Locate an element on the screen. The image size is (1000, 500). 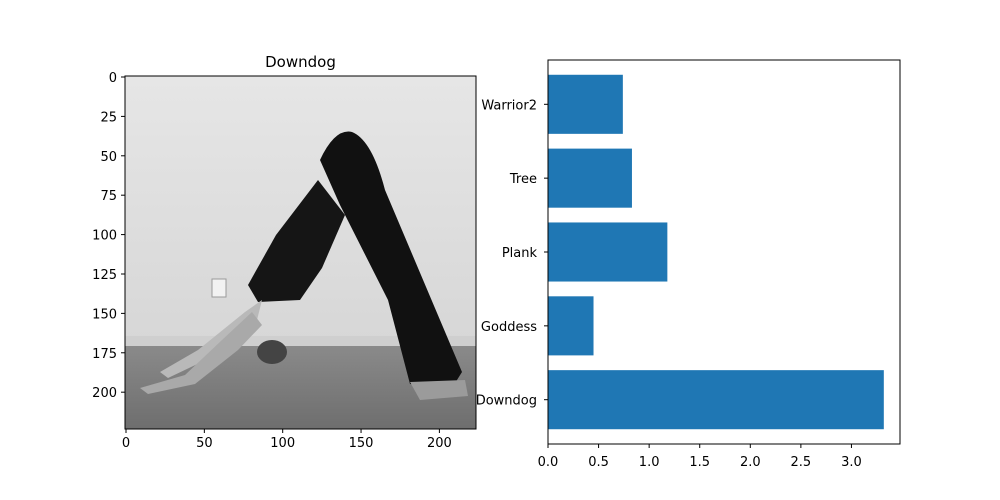
image-title: Downdog is located at coordinates (300, 62).